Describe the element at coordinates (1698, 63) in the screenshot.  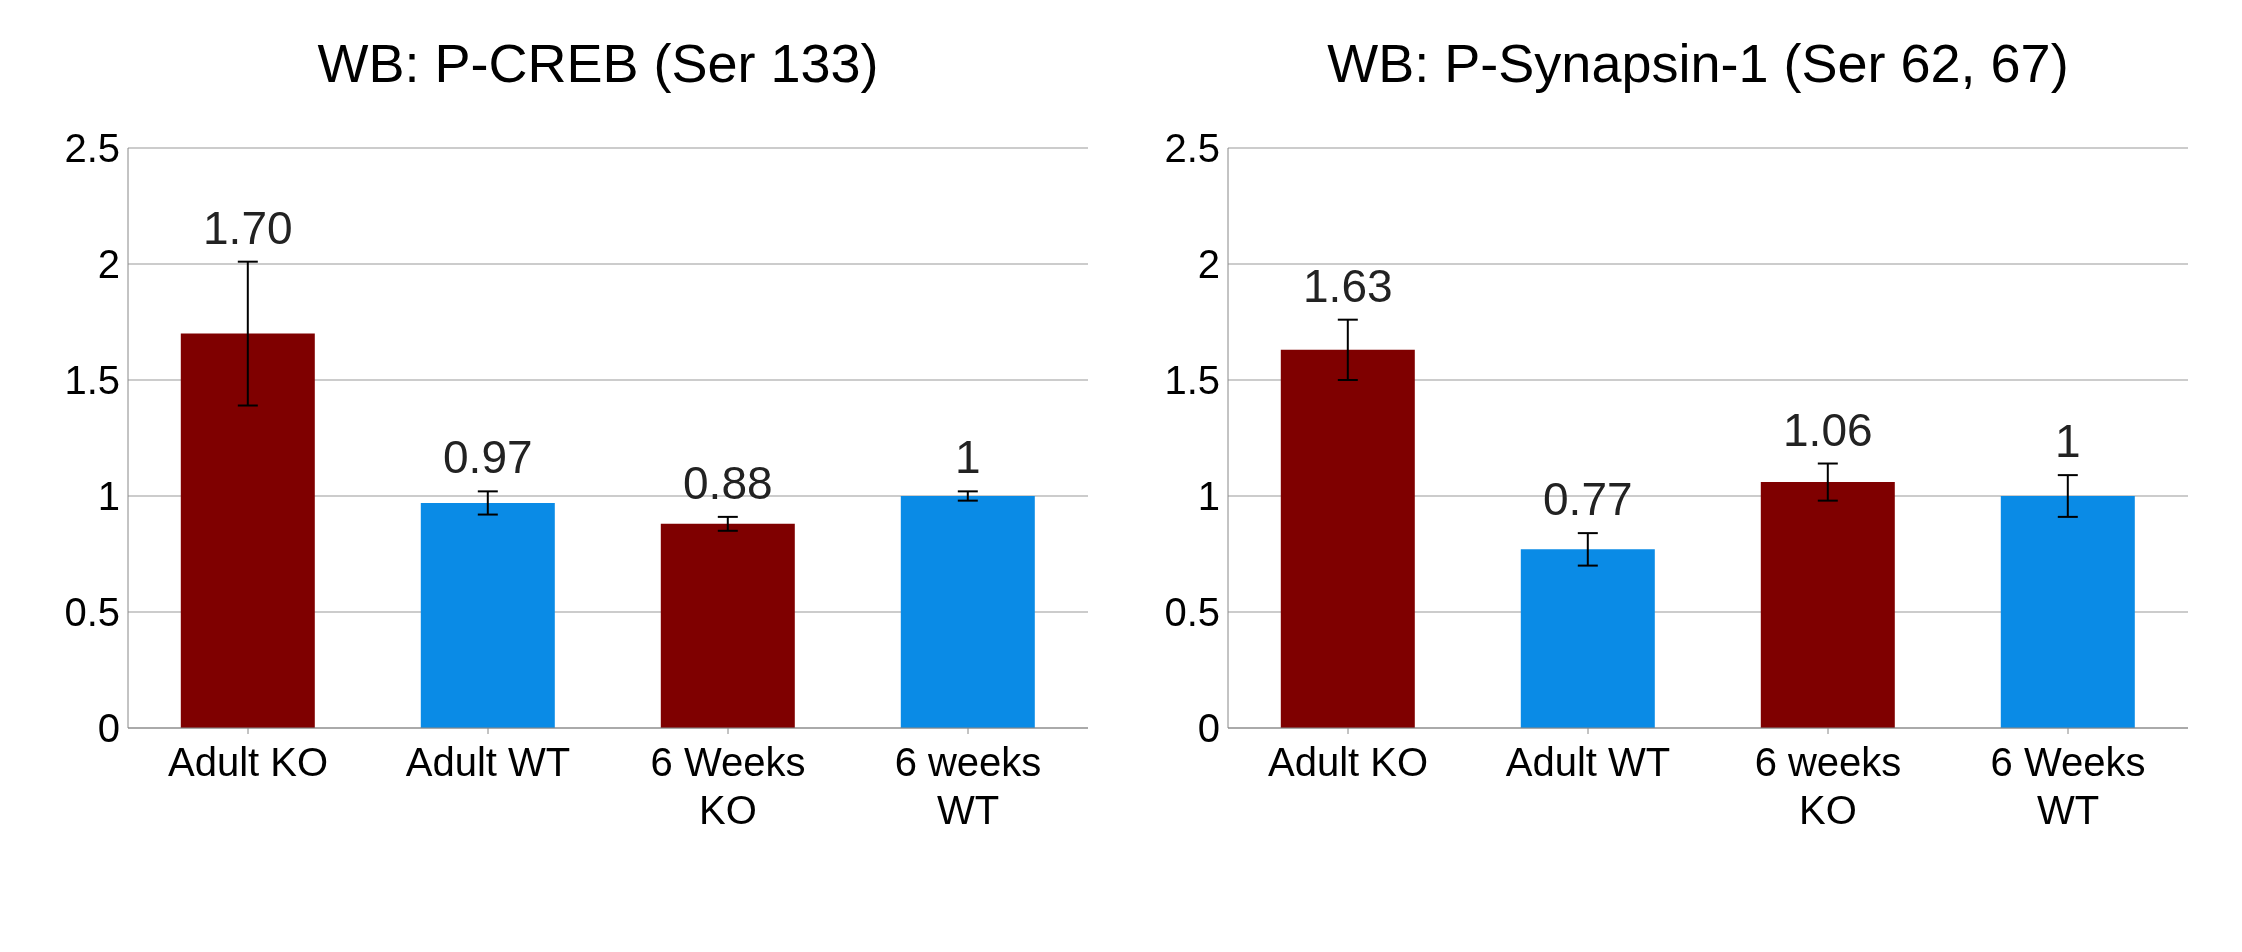
I see `chart-title: WB: P-Synapsin-1 (Ser 62, 67)` at that location.